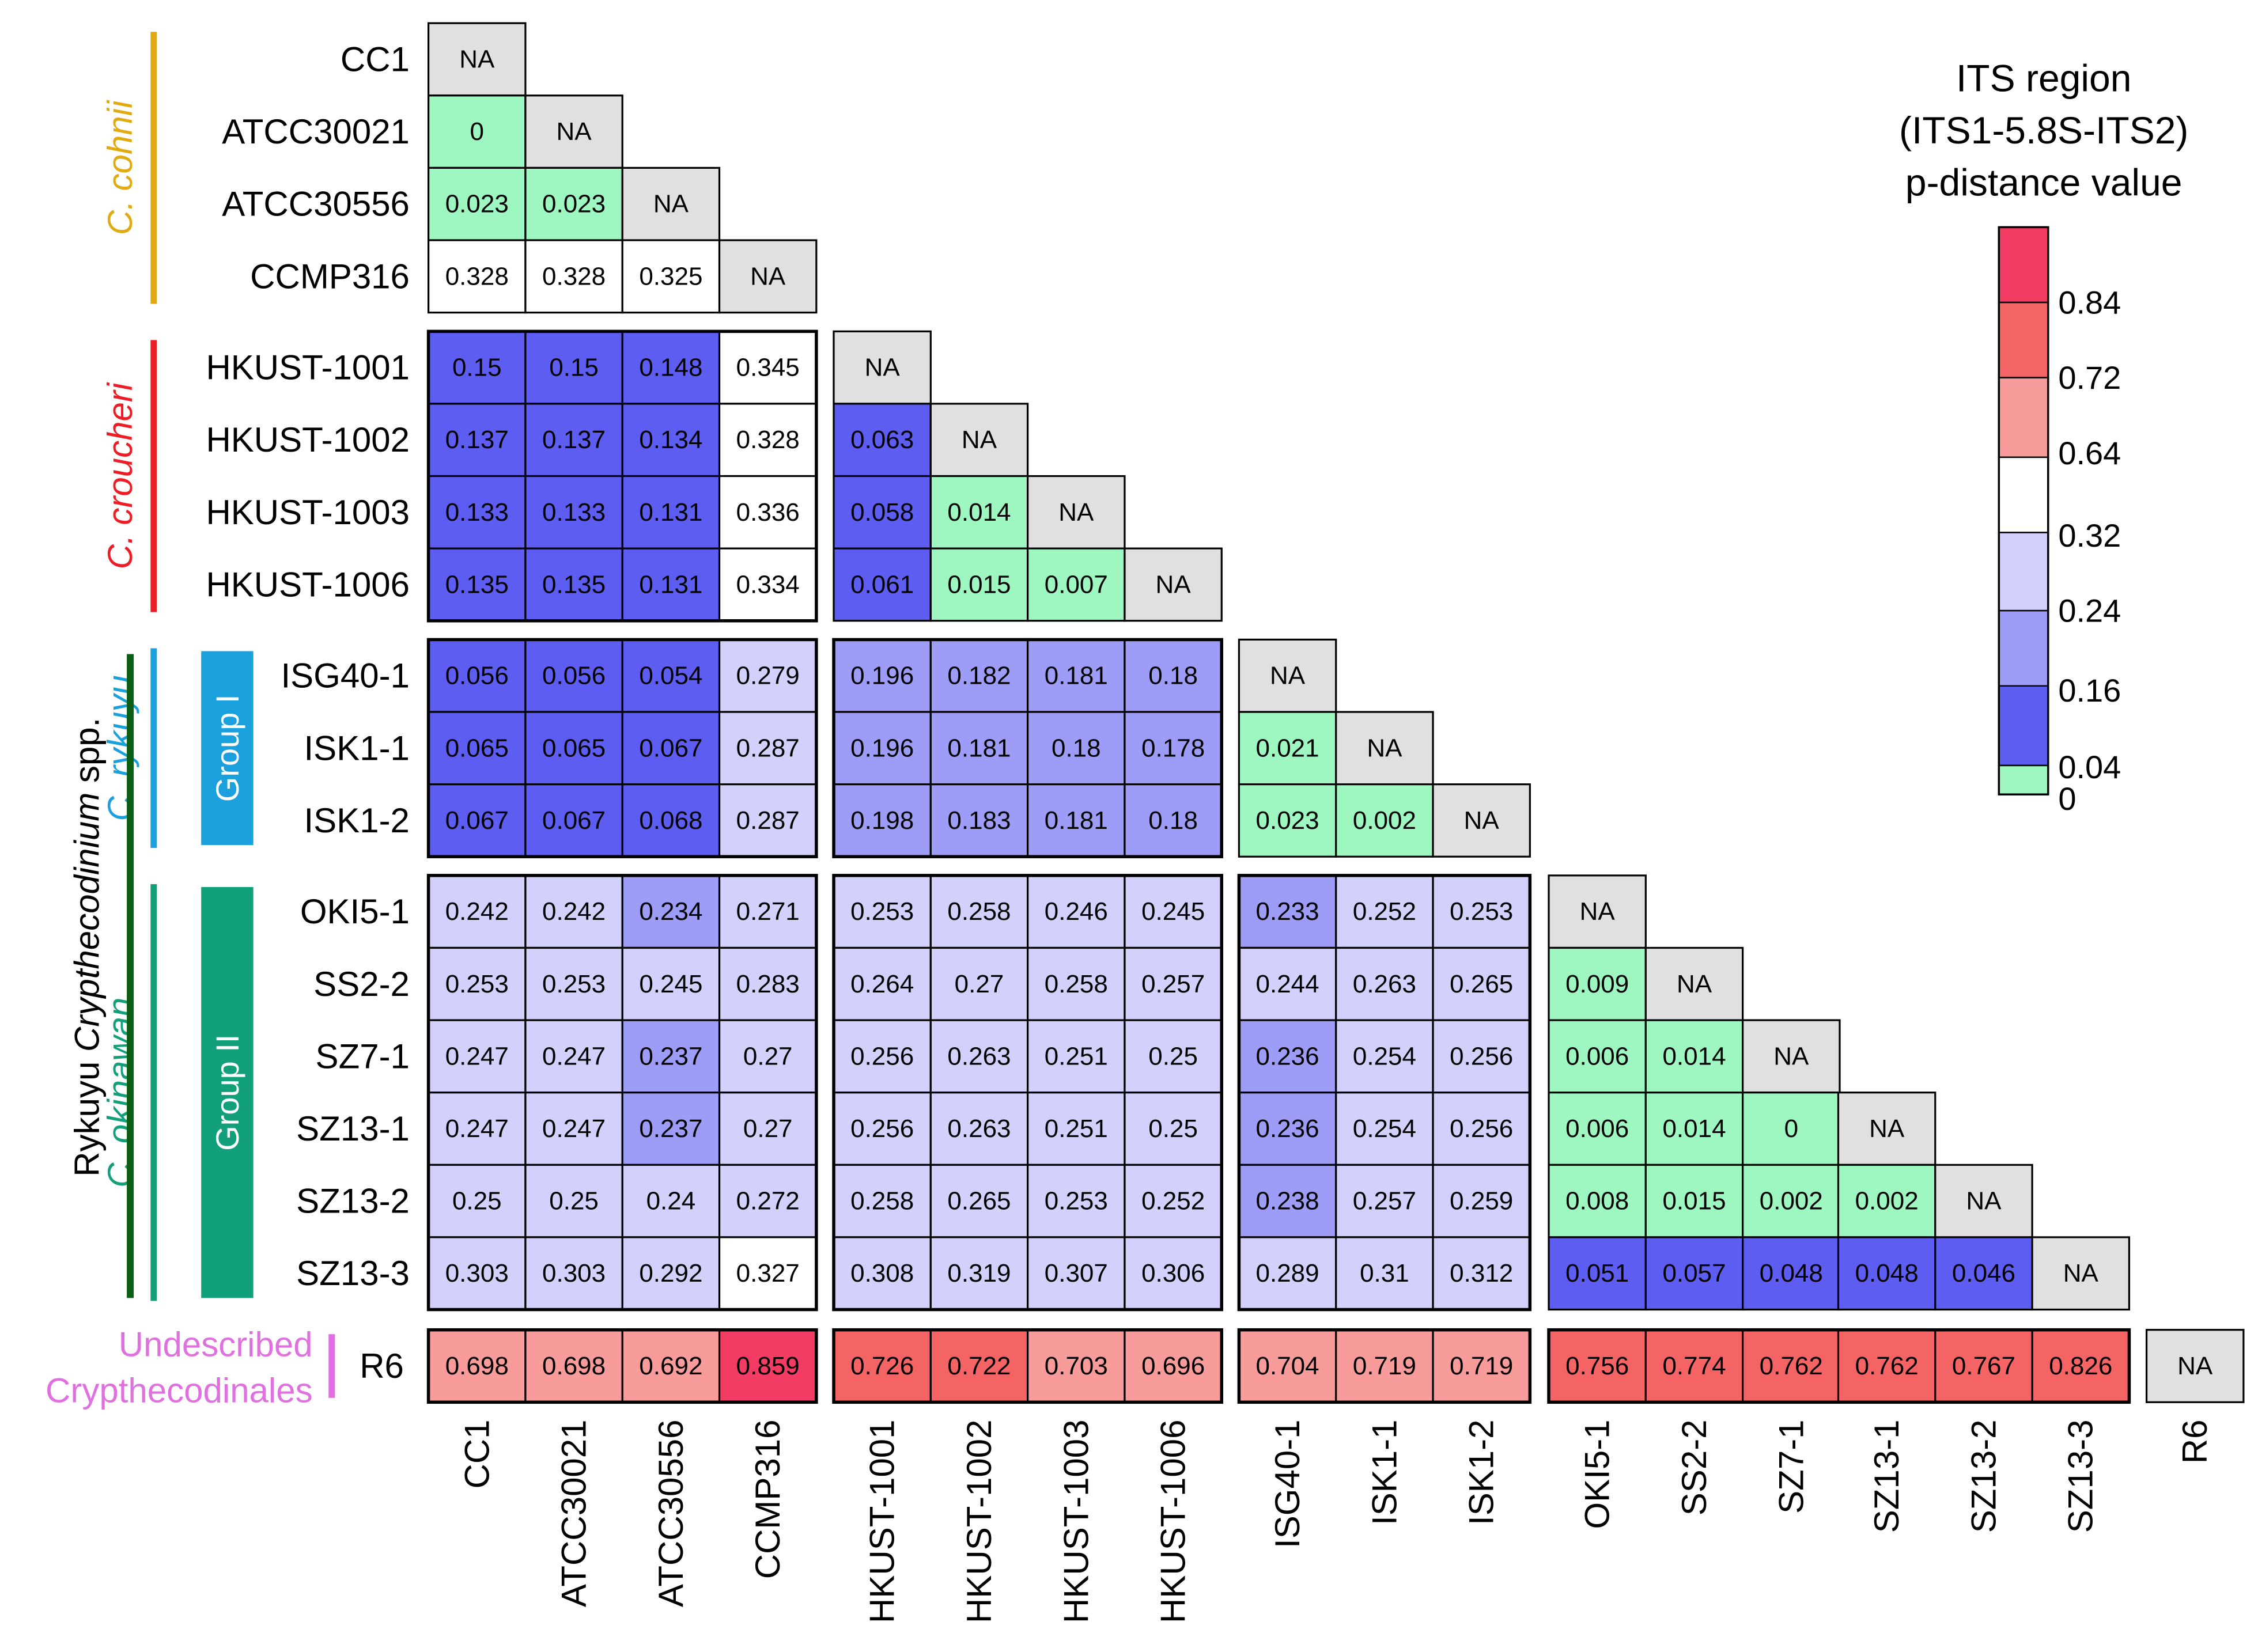 Image resolution: width=2258 pixels, height=1652 pixels. What do you see at coordinates (1597, 1366) in the screenshot?
I see `cell-value-label: 0.756` at bounding box center [1597, 1366].